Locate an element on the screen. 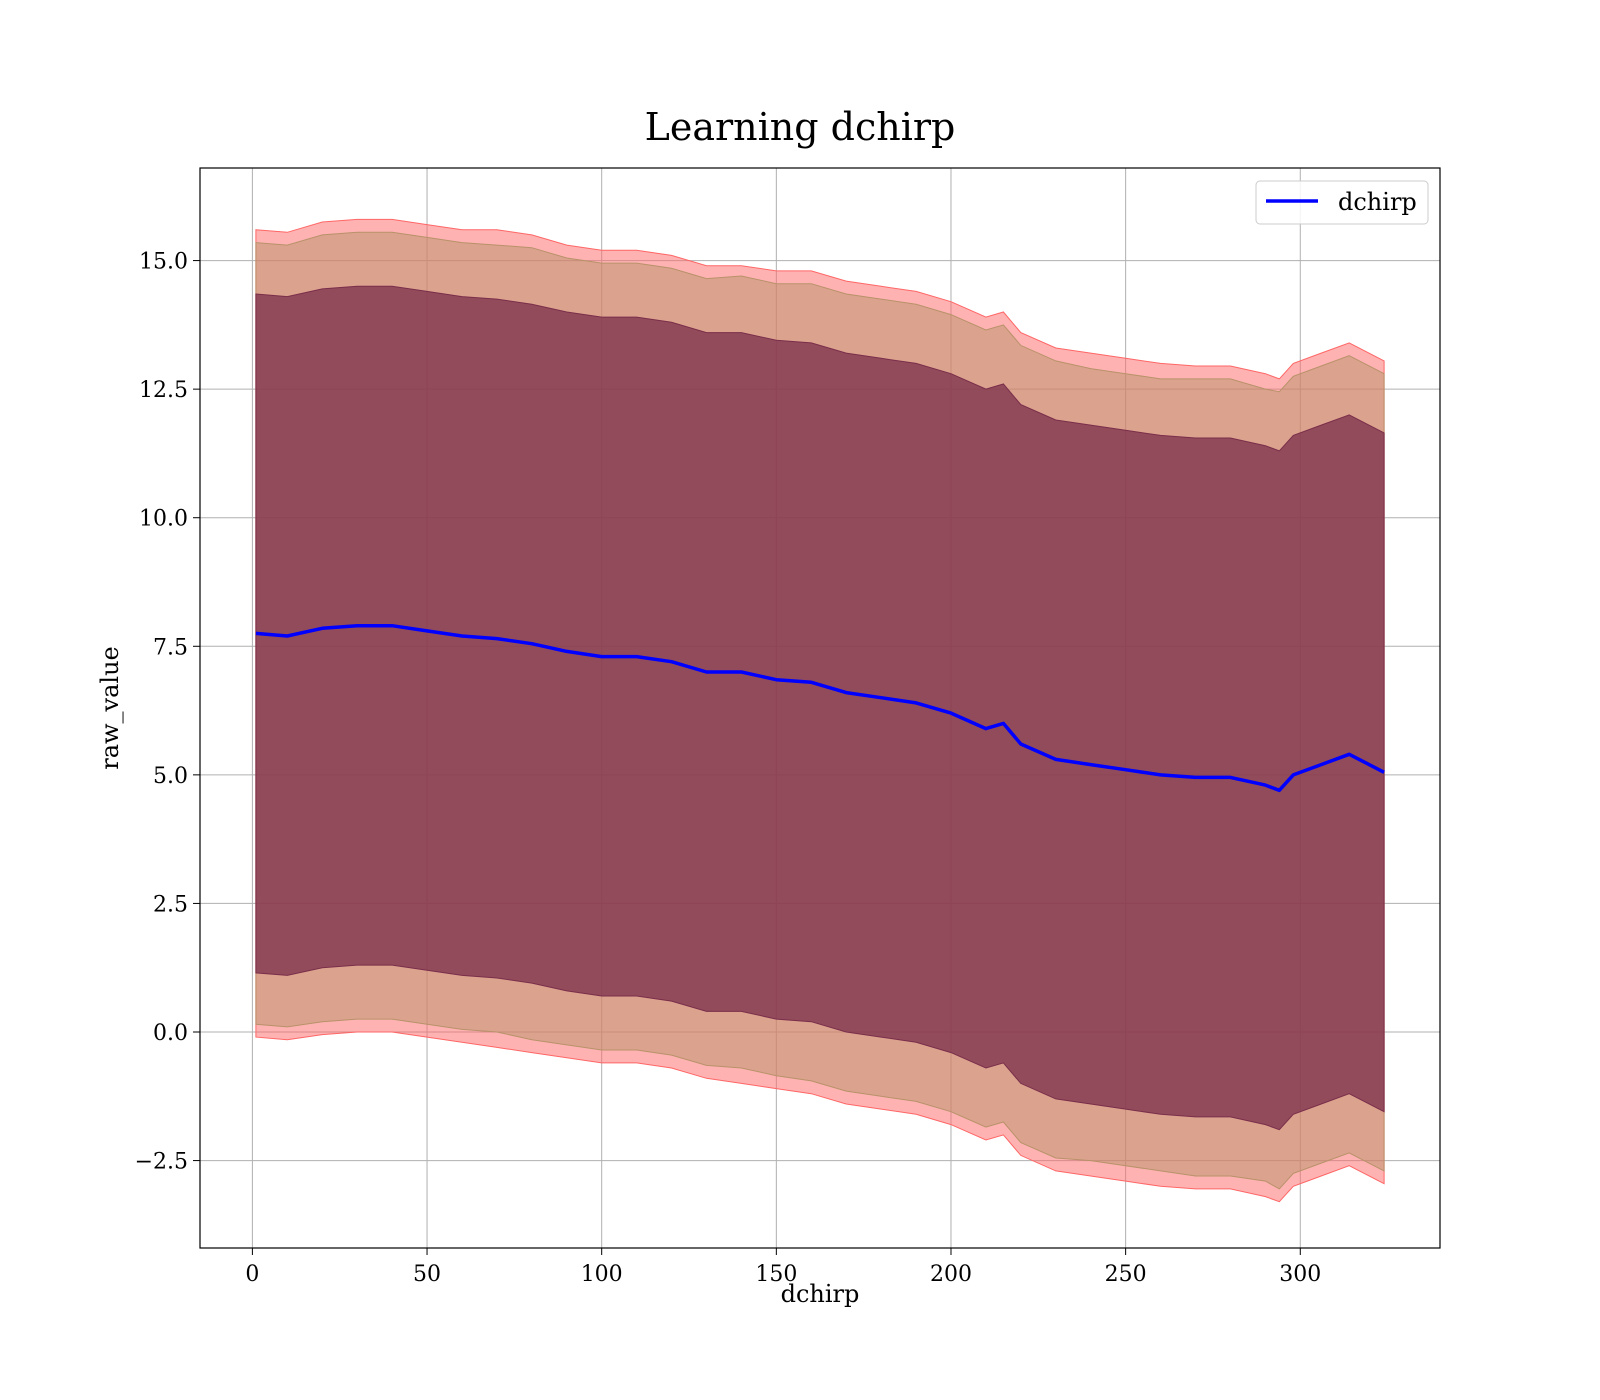 The width and height of the screenshot is (1600, 1400). x-tick-label-2: 100 is located at coordinates (602, 1274).